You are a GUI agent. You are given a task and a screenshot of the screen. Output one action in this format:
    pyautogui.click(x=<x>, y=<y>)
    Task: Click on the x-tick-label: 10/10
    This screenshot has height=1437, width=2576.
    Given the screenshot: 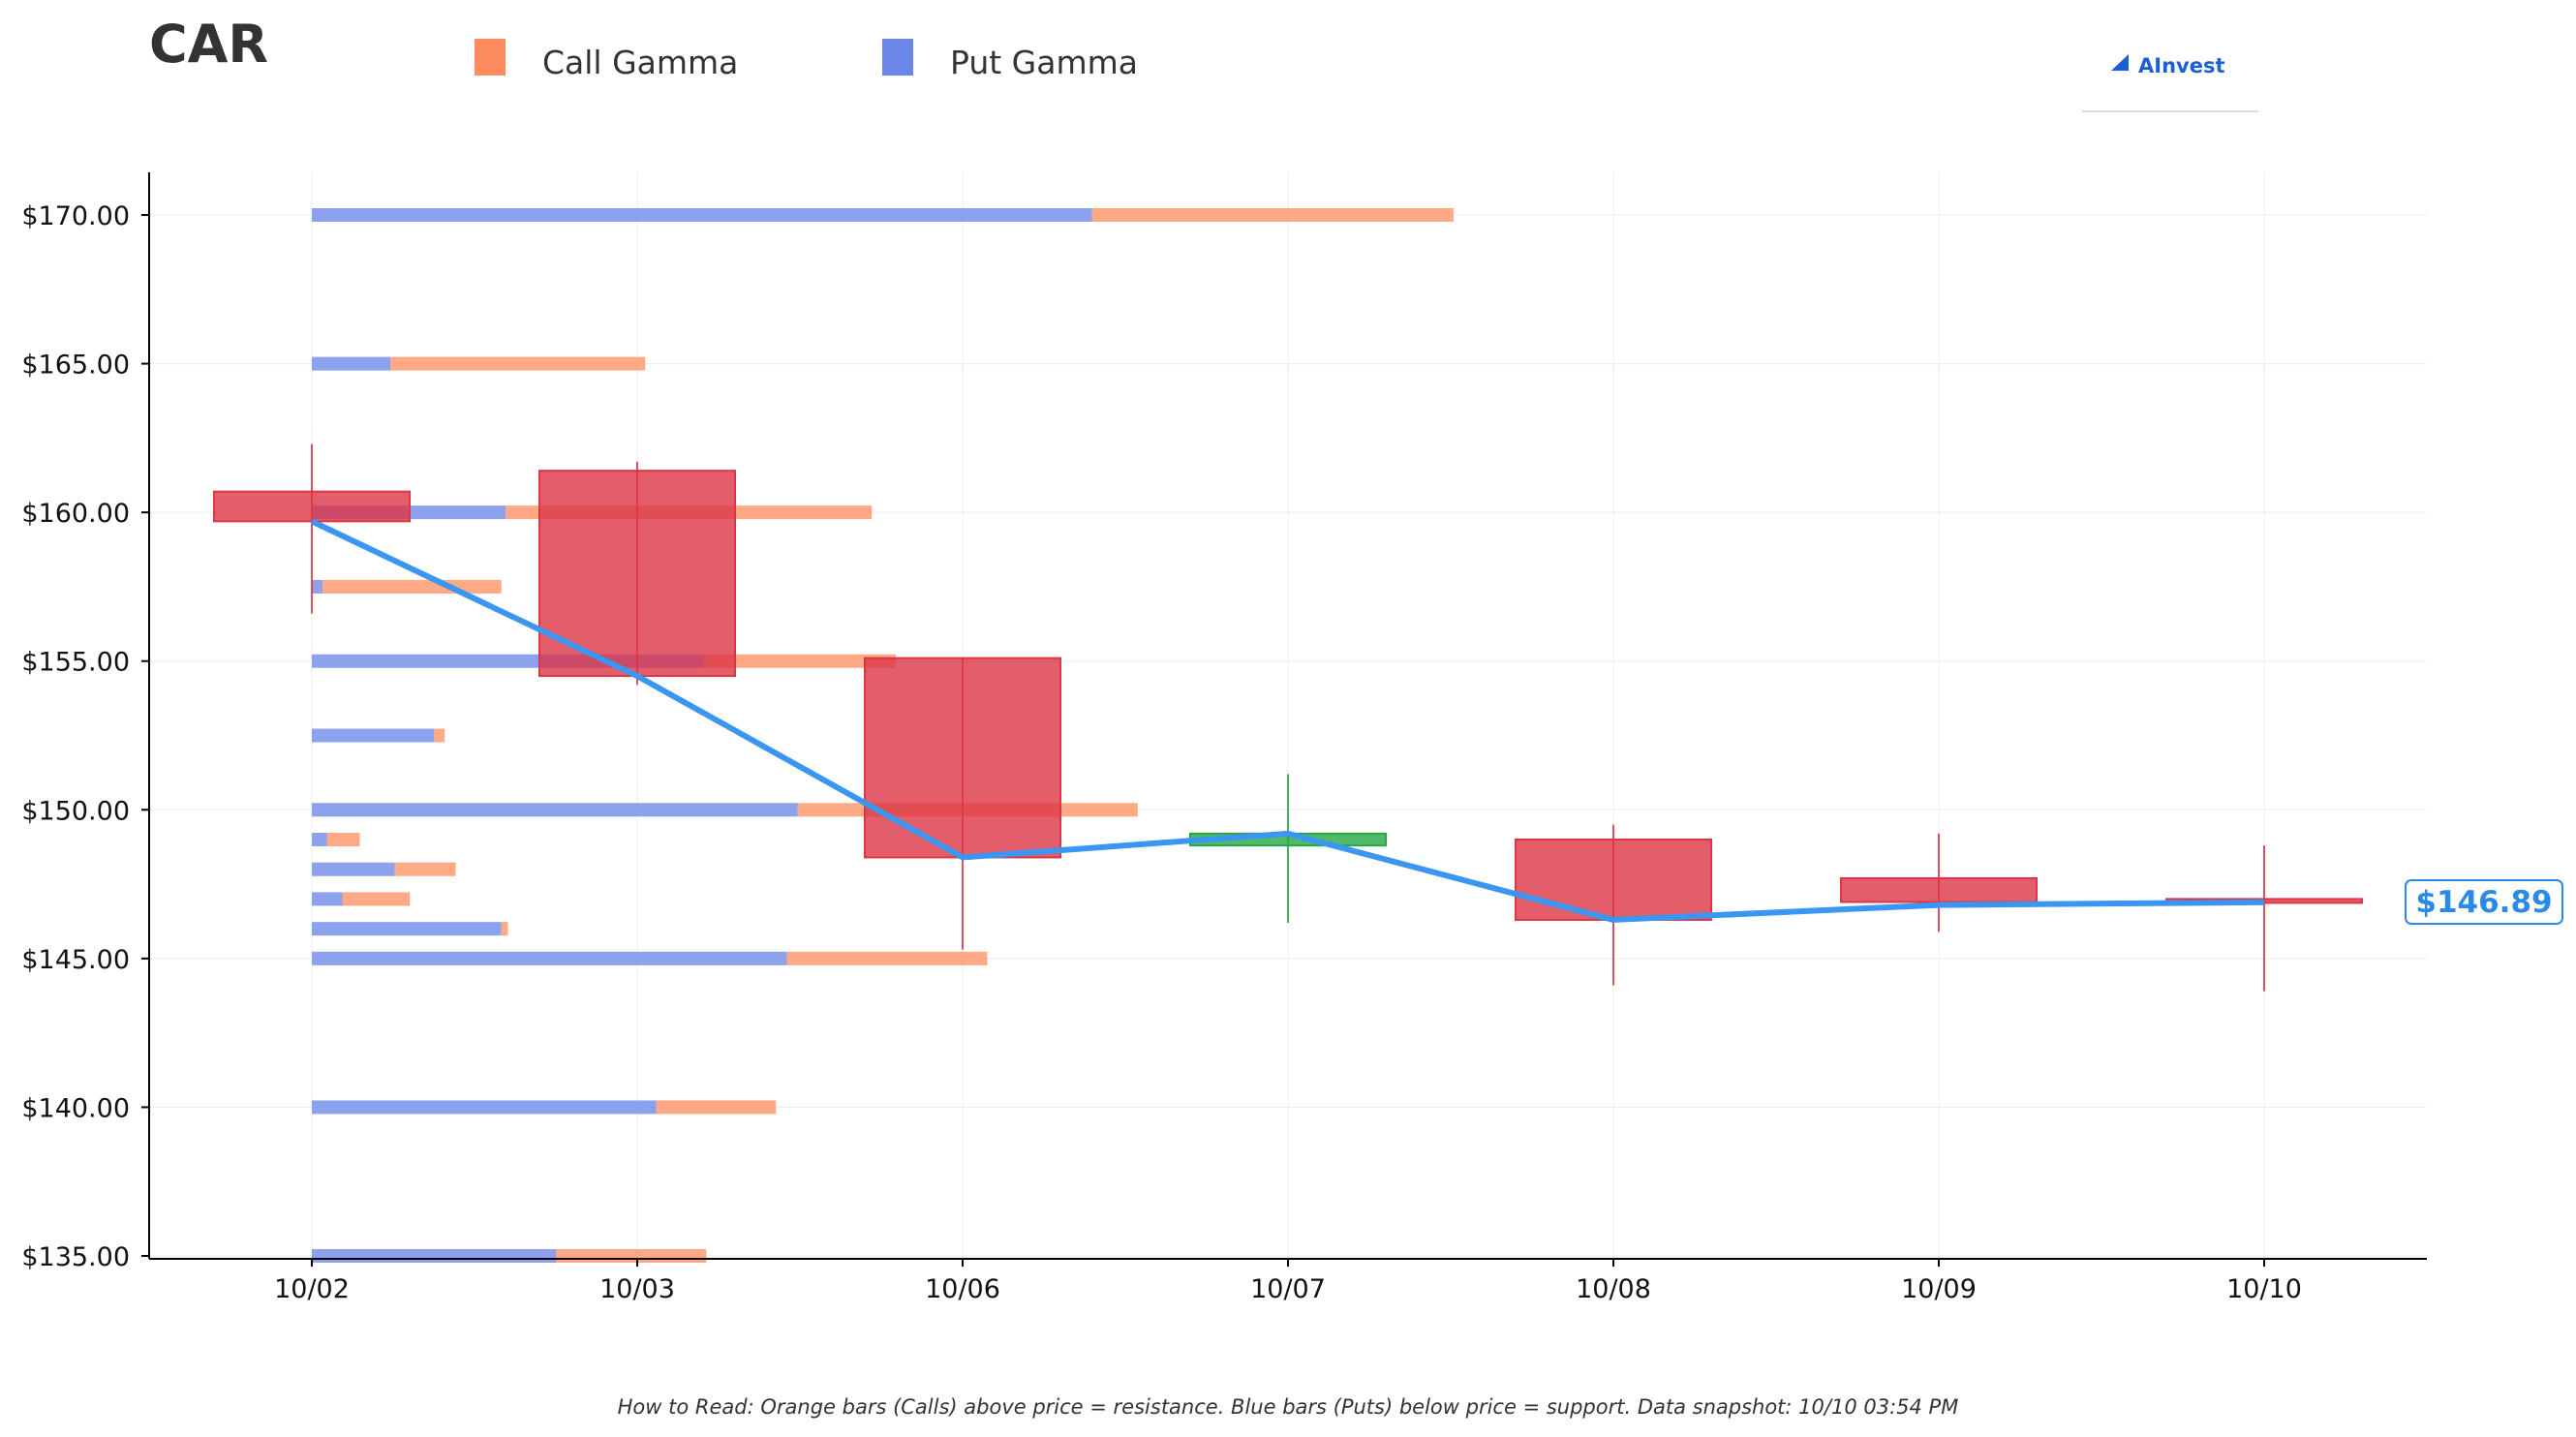 What is the action you would take?
    pyautogui.click(x=2264, y=1289)
    